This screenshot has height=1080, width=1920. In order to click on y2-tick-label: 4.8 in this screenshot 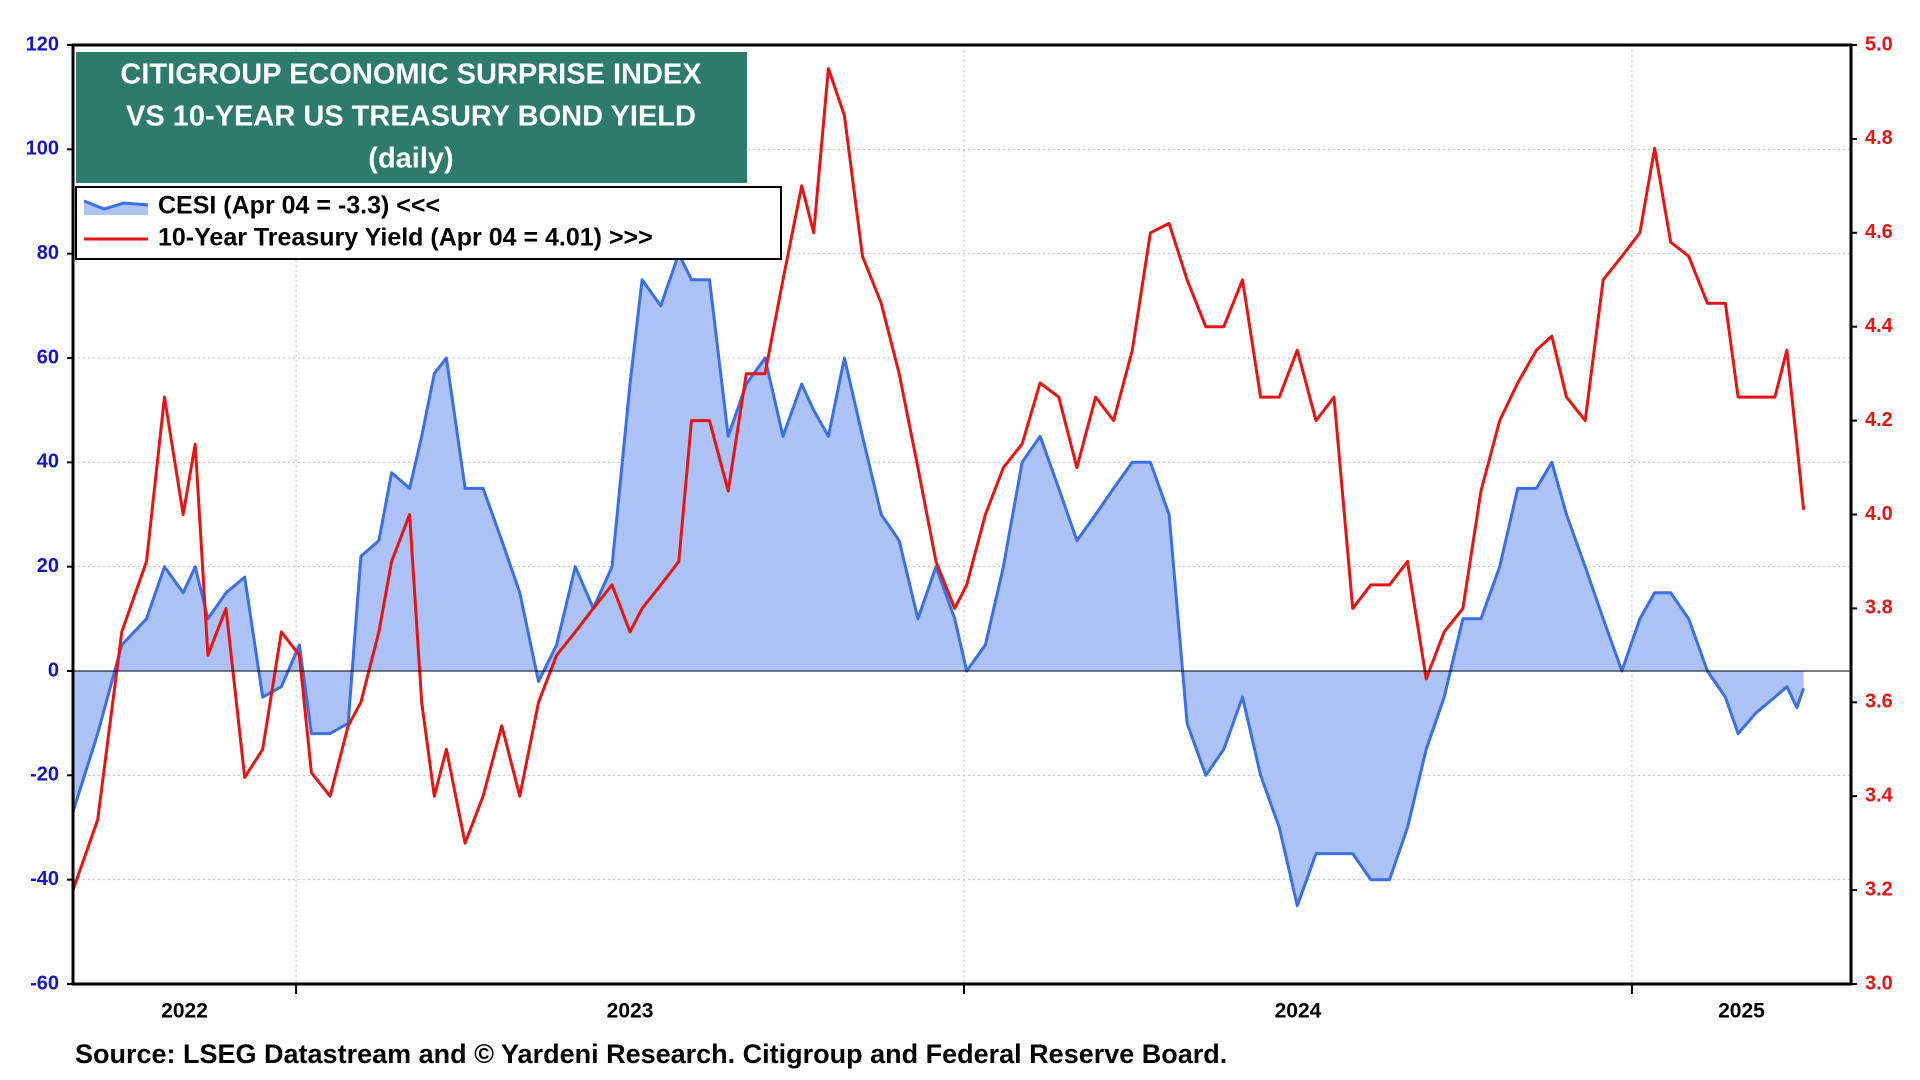, I will do `click(1879, 138)`.